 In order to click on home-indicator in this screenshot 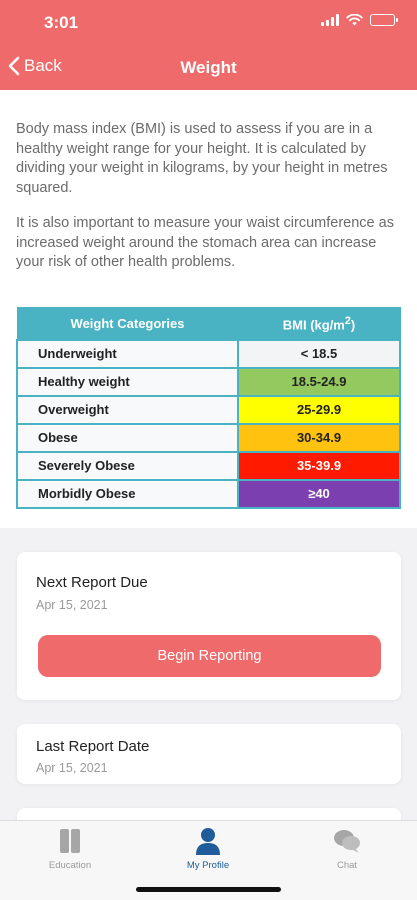, I will do `click(208, 889)`.